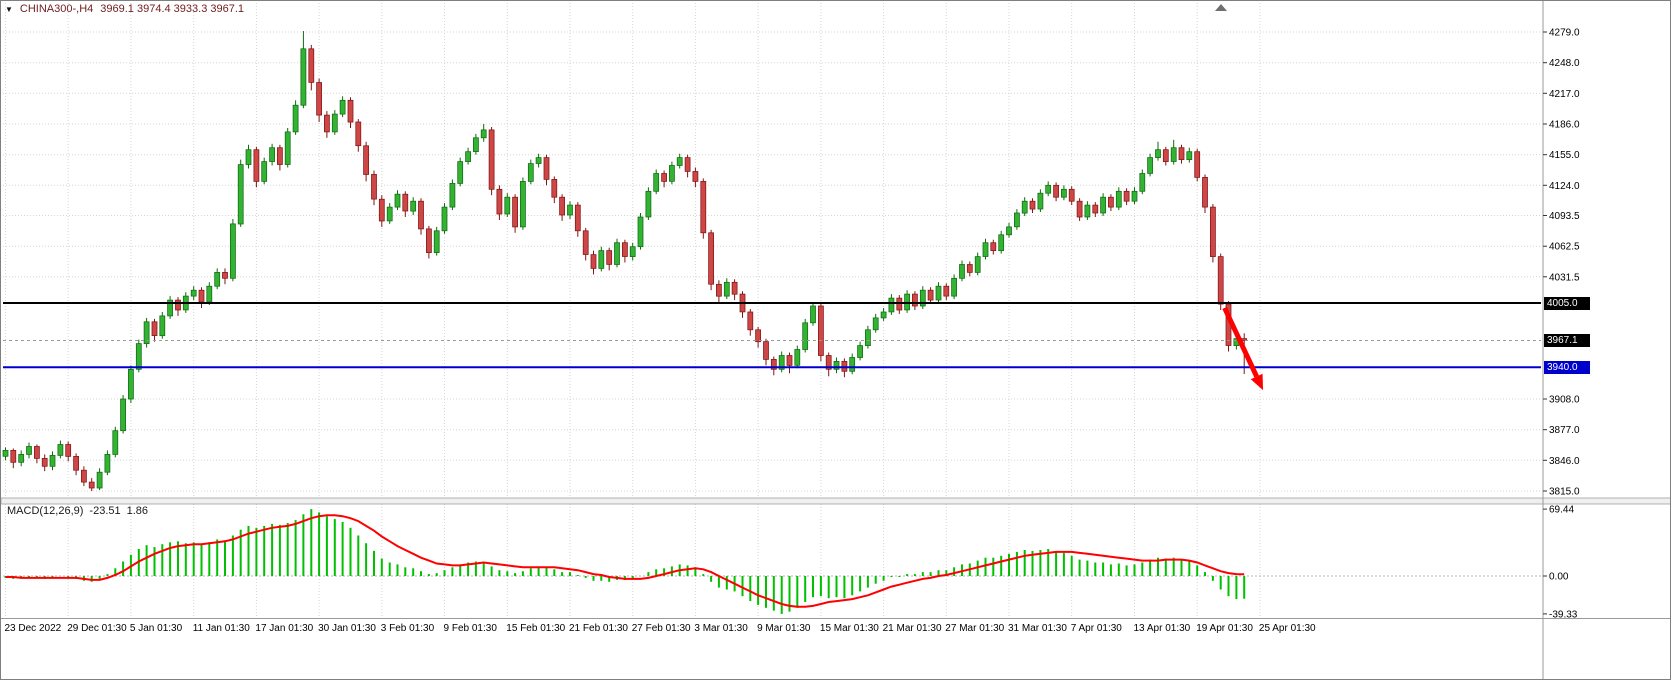  I want to click on svg-text: 69.44, so click(1561, 510).